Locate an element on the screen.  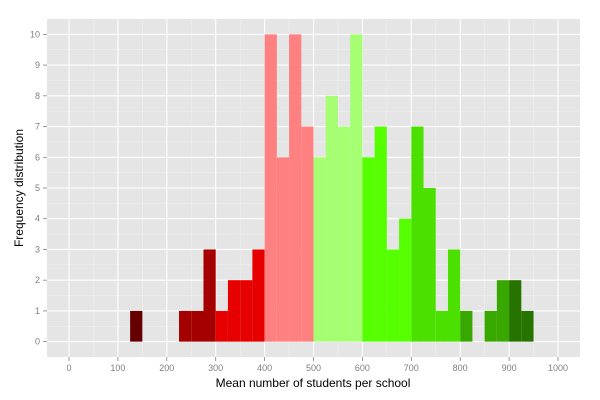
y-tick-label: 9 is located at coordinates (37, 65).